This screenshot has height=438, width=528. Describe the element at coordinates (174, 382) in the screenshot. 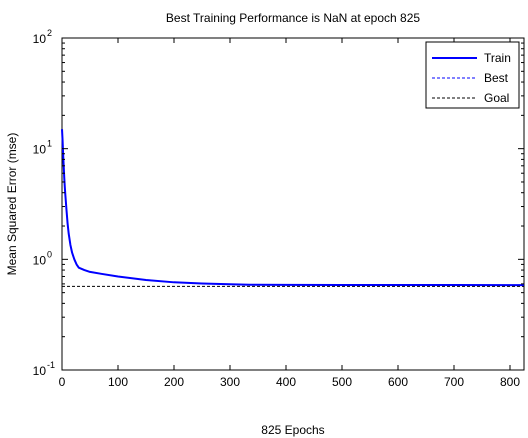

I see `x-tick-label: 200` at that location.